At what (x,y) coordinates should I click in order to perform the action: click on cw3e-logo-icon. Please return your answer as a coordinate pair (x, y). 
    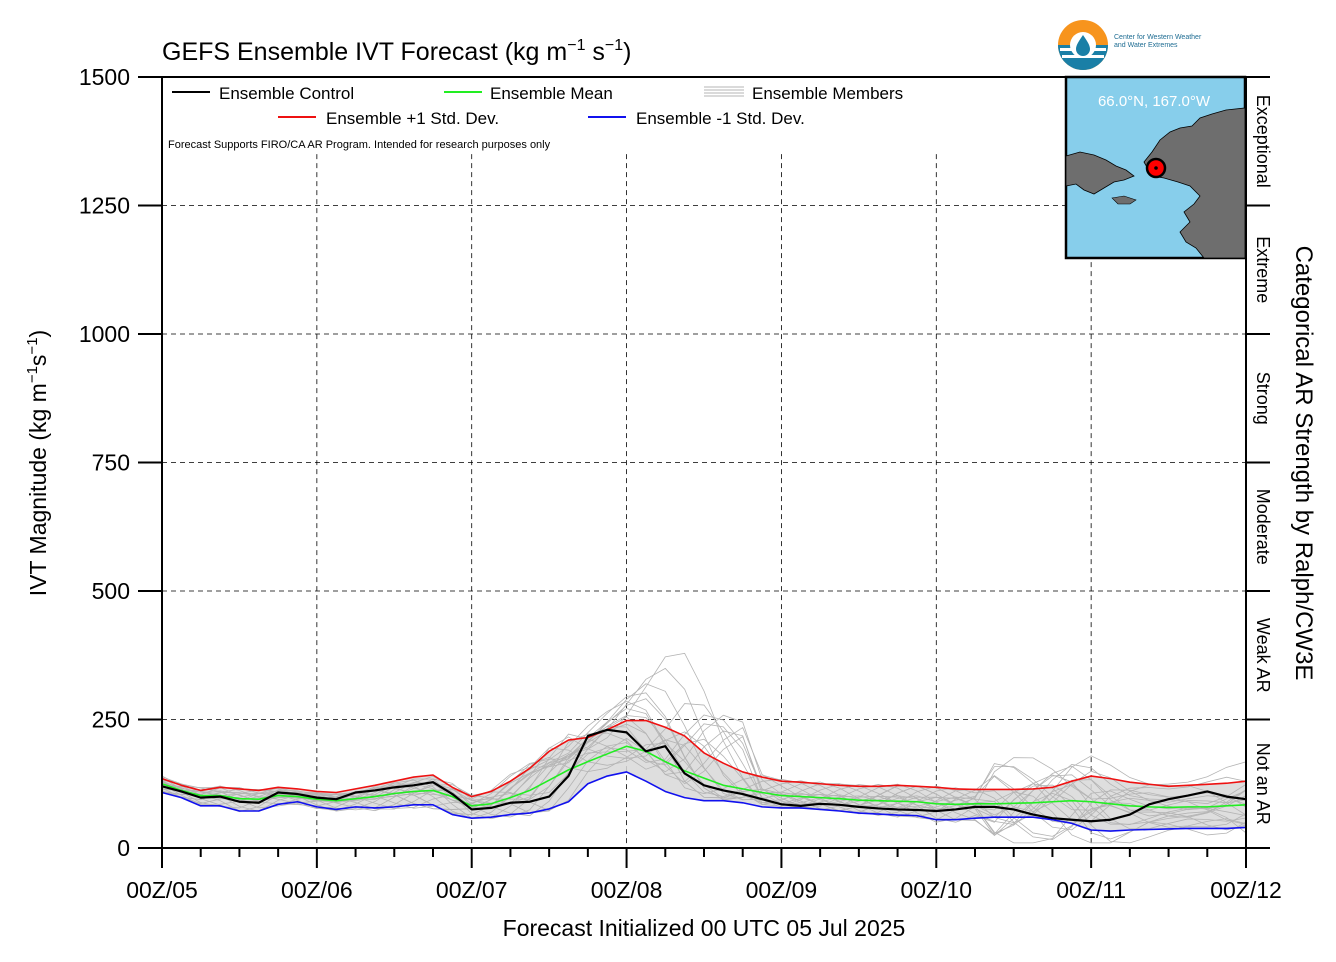
    Looking at the image, I should click on (1083, 45).